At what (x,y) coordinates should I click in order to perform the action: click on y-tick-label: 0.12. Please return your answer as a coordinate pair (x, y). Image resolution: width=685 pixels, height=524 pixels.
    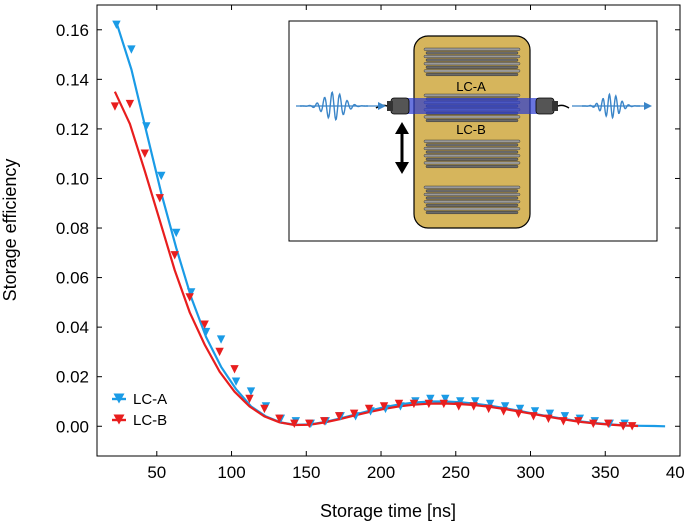
    Looking at the image, I should click on (72, 129).